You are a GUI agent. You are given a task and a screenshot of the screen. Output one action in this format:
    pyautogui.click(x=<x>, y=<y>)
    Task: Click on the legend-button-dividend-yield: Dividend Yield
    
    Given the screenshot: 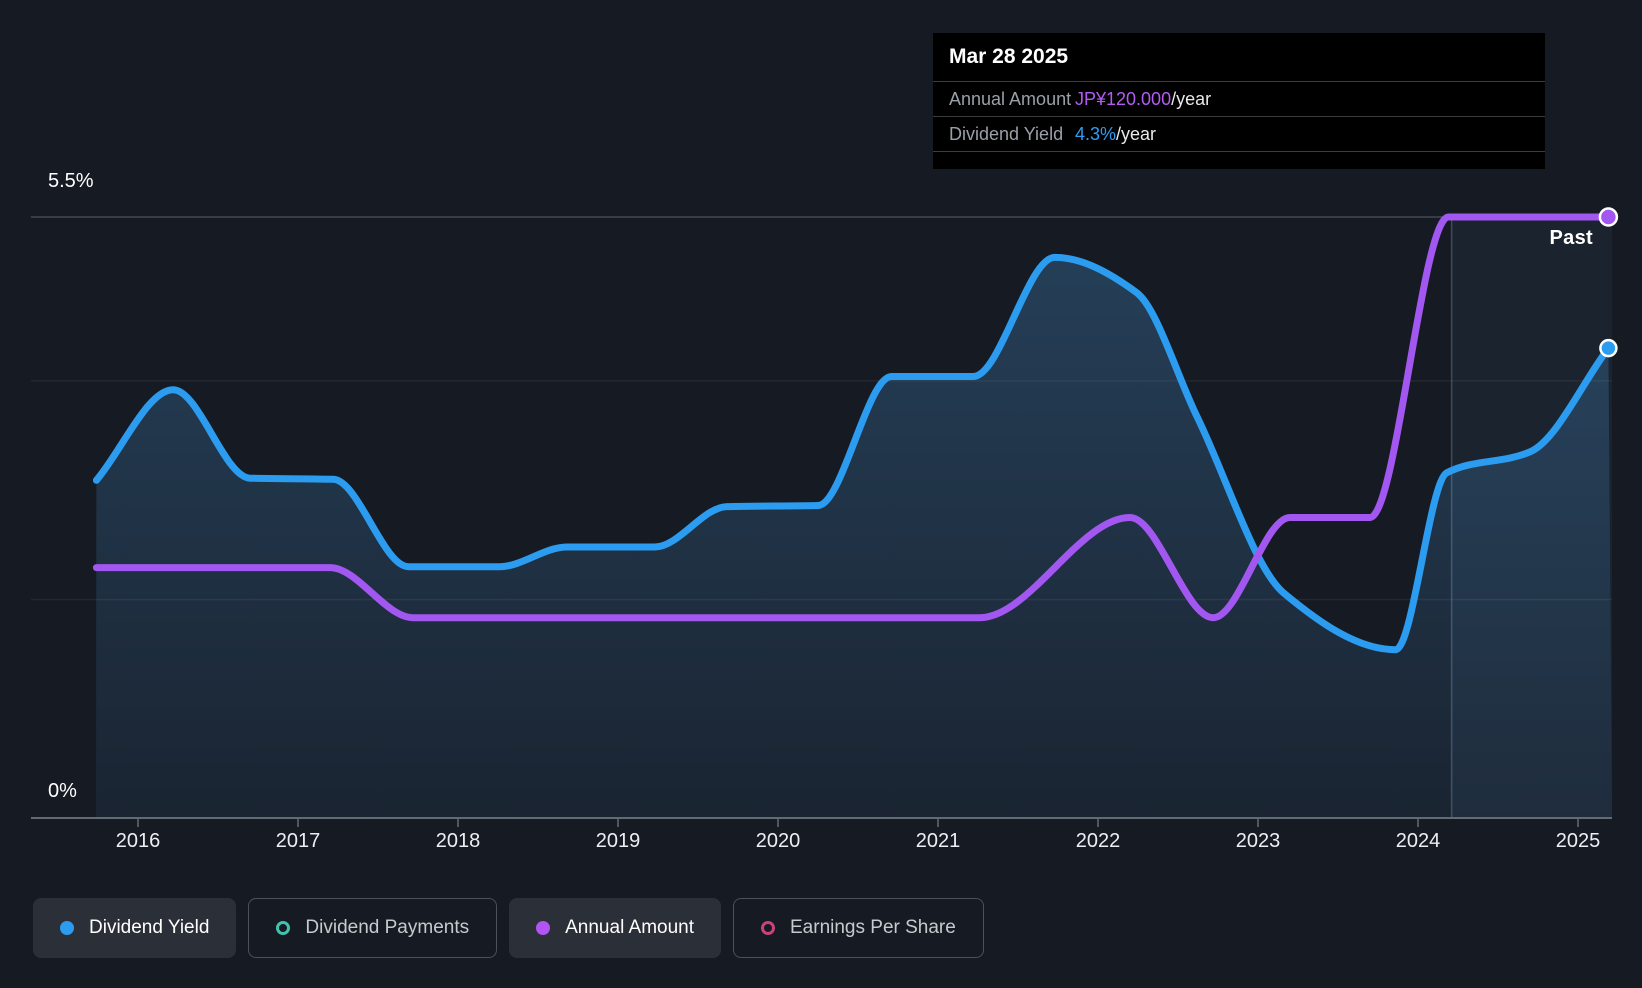 What is the action you would take?
    pyautogui.click(x=135, y=928)
    